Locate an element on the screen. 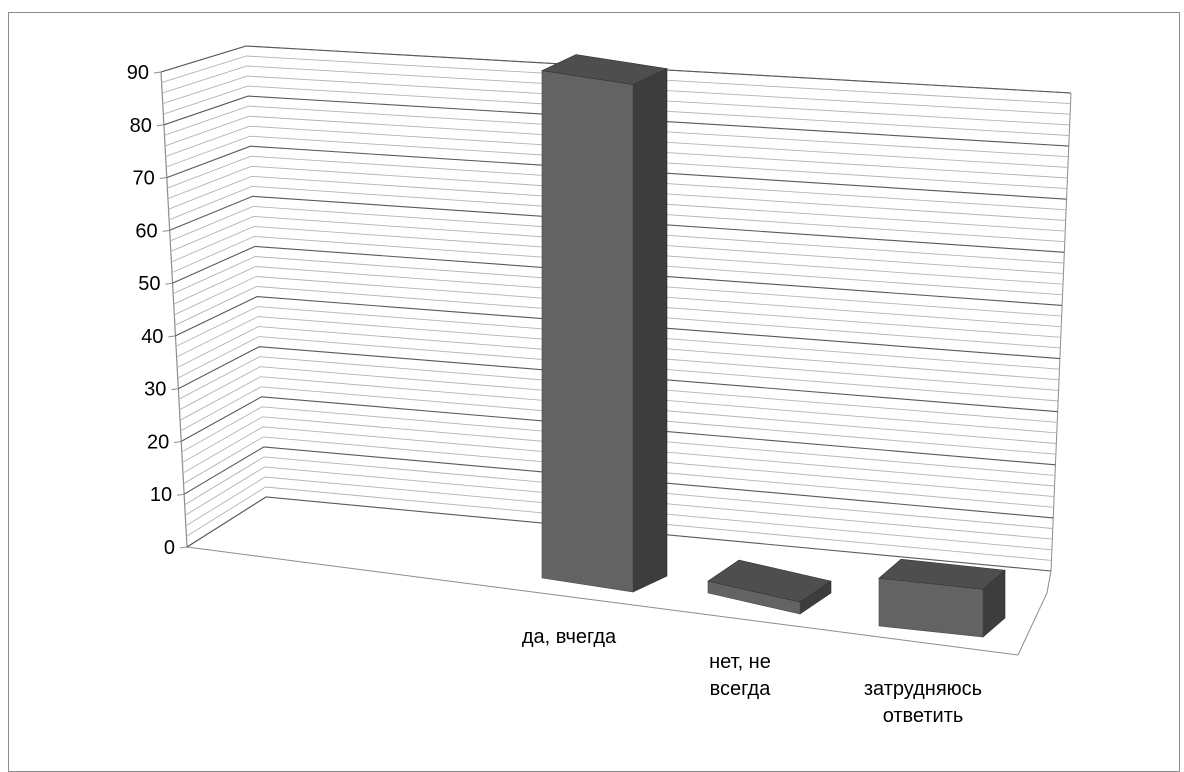  y-tick-label: 60 is located at coordinates (146, 231).